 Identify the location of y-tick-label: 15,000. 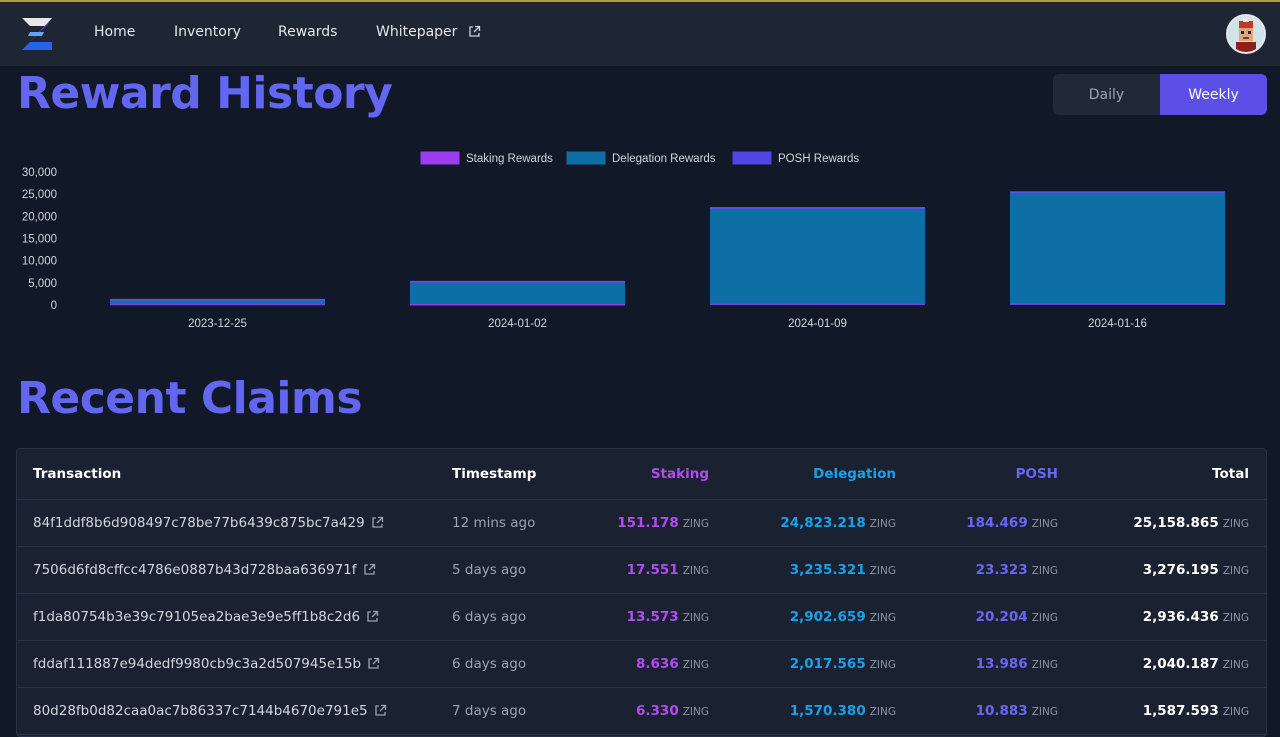
(39, 240).